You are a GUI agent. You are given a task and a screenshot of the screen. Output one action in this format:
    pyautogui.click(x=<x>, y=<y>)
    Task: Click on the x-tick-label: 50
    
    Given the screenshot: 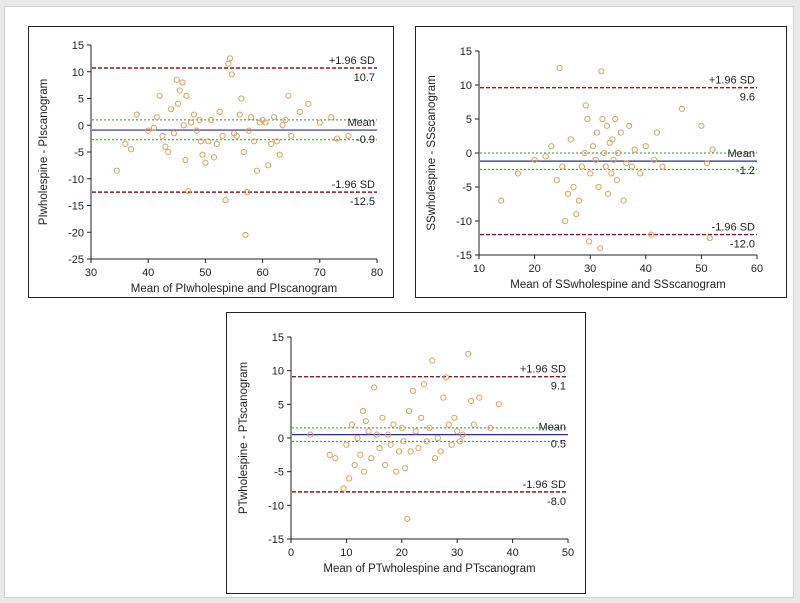 What is the action you would take?
    pyautogui.click(x=701, y=269)
    